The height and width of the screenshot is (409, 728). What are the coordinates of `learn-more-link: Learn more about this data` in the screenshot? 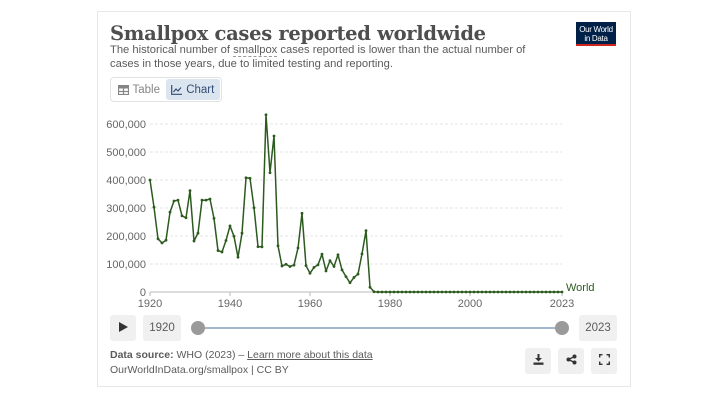 It's located at (310, 355).